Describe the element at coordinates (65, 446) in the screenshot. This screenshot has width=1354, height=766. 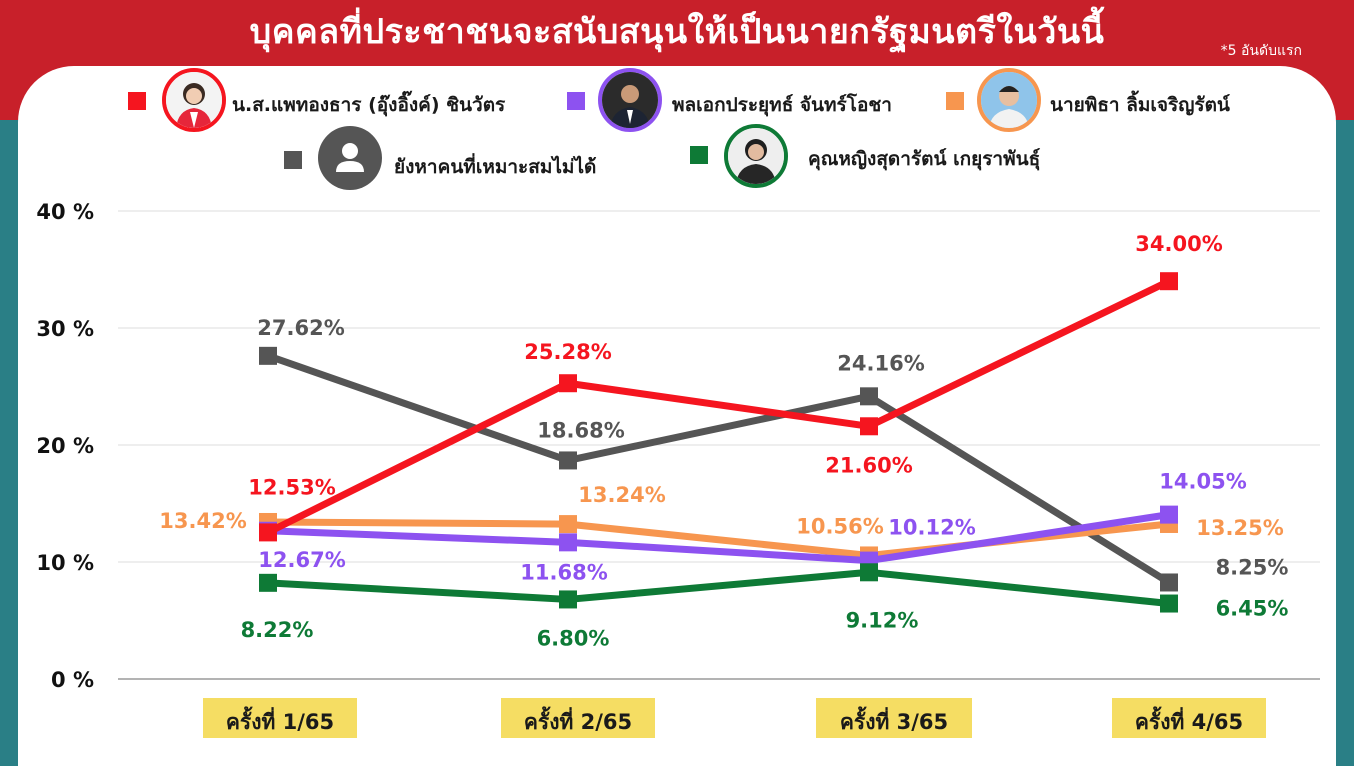
I see `y-tick-label: 20 %` at that location.